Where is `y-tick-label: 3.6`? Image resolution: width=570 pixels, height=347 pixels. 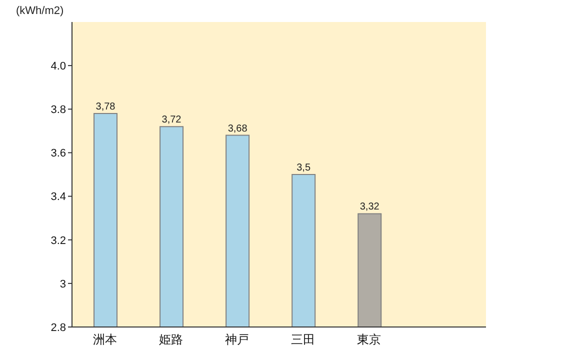
y-tick-label: 3.6 is located at coordinates (58, 154).